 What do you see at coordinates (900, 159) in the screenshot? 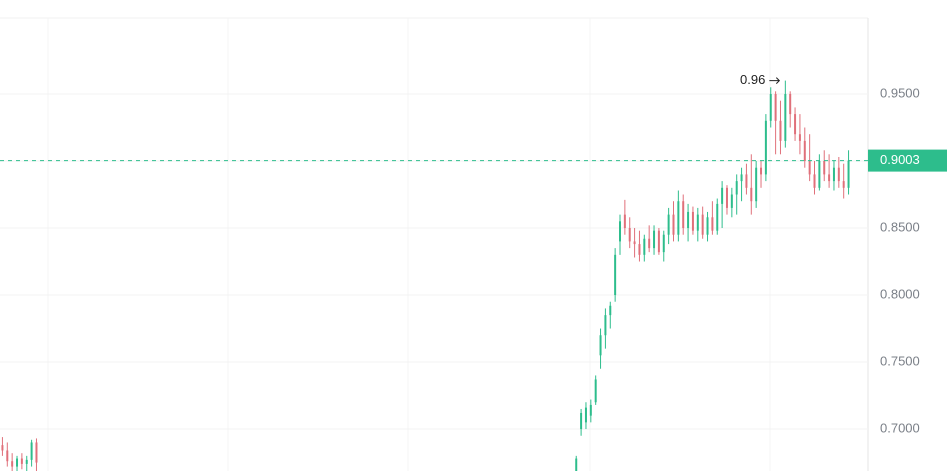
I see `last-price-label: 0.9003` at bounding box center [900, 159].